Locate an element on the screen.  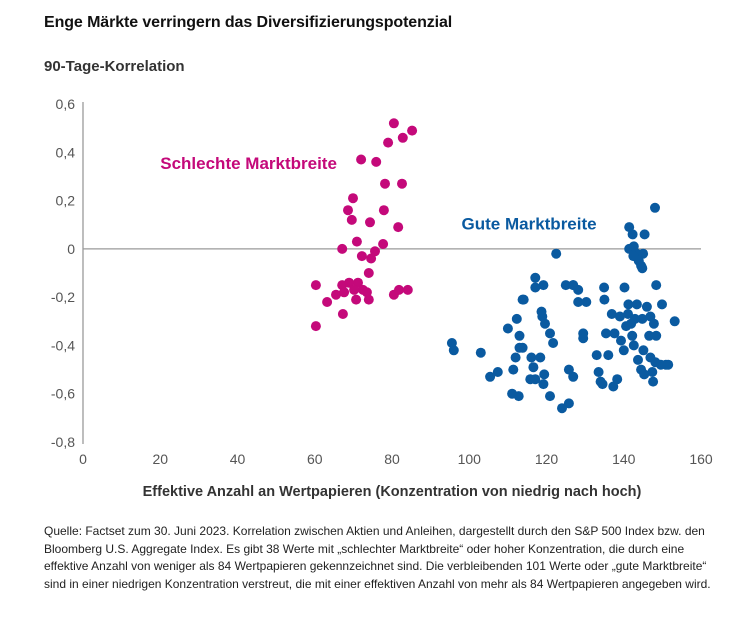
y-tick-label: -0,2 is located at coordinates (63, 297).